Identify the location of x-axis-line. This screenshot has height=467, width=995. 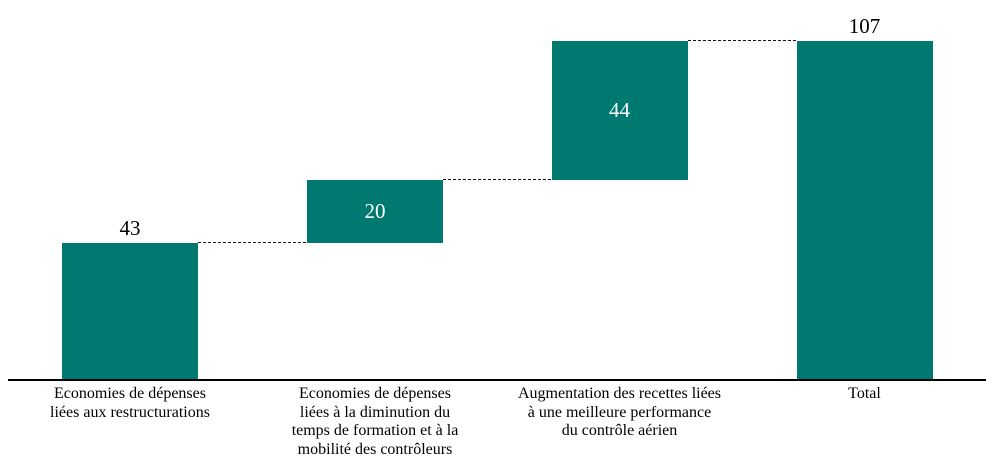
(497, 380).